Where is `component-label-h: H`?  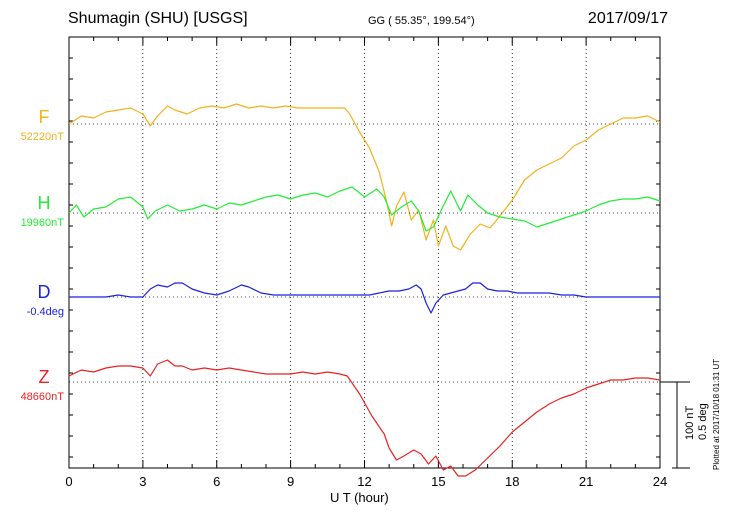
component-label-h: H is located at coordinates (44, 203).